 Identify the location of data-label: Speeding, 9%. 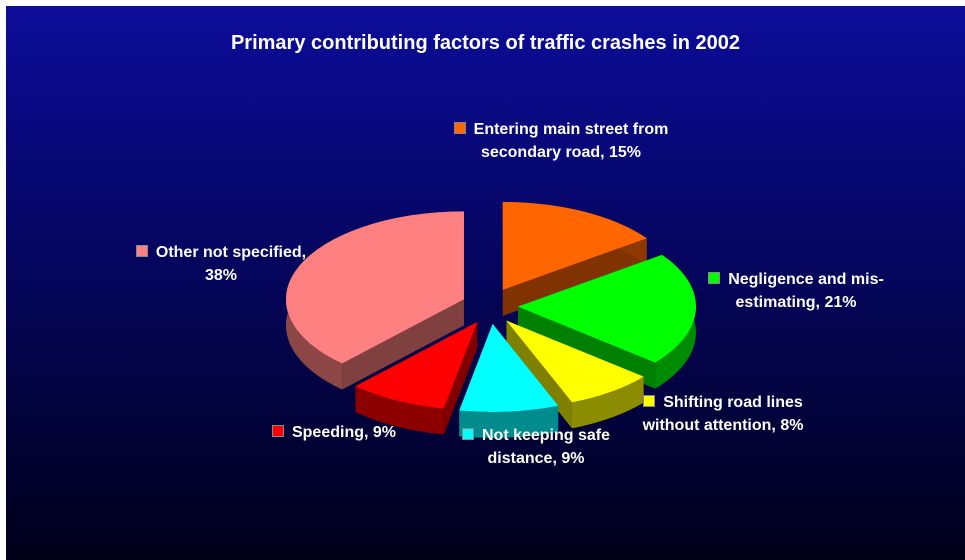
(334, 432).